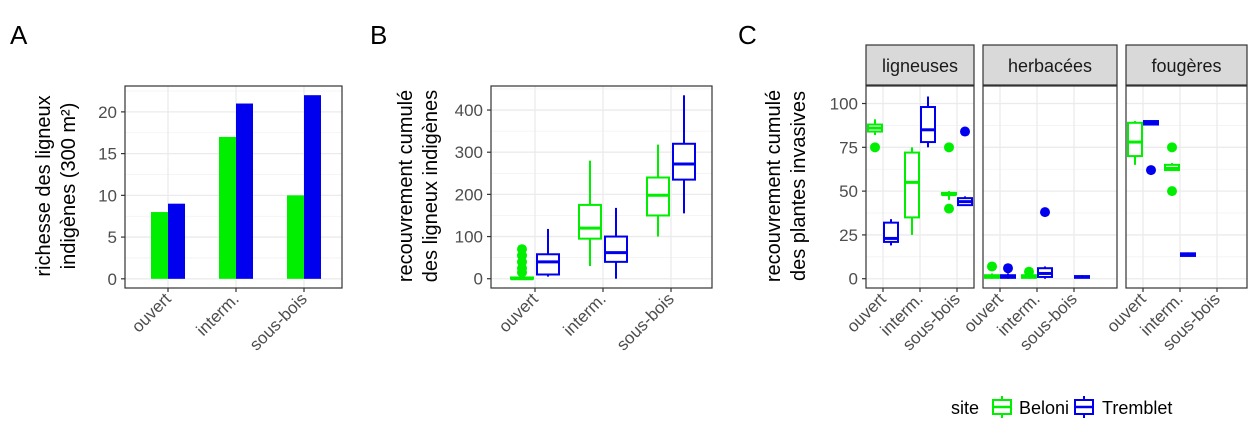  Describe the element at coordinates (844, 104) in the screenshot. I see `chart-c-ligneuses-tick-label-y: 100` at that location.